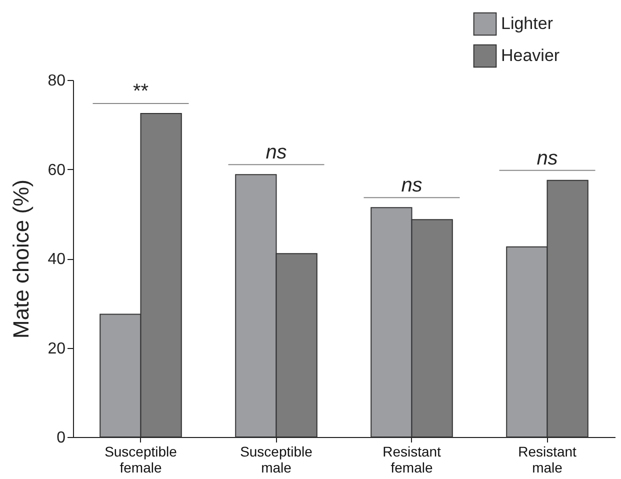 The height and width of the screenshot is (479, 621). Describe the element at coordinates (141, 460) in the screenshot. I see `x-tick-label: Susceptible female` at that location.